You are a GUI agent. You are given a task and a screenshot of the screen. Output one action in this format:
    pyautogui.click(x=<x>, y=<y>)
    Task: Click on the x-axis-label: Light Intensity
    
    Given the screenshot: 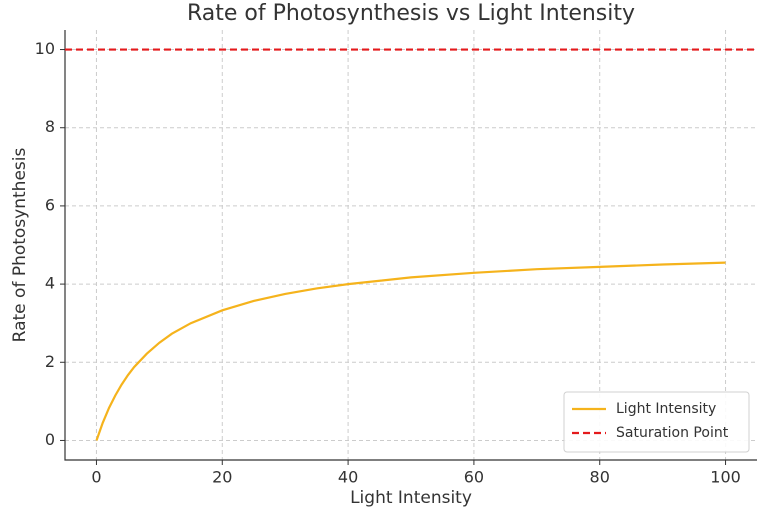 What is the action you would take?
    pyautogui.click(x=411, y=498)
    